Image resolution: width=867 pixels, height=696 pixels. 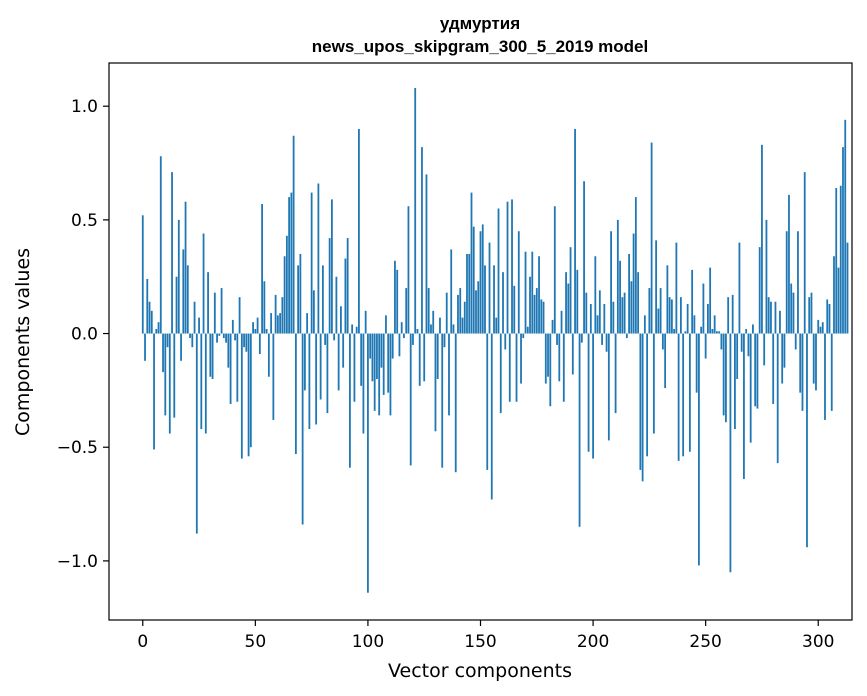 What do you see at coordinates (77, 448) in the screenshot?
I see `y-tick-label: −0.5` at bounding box center [77, 448].